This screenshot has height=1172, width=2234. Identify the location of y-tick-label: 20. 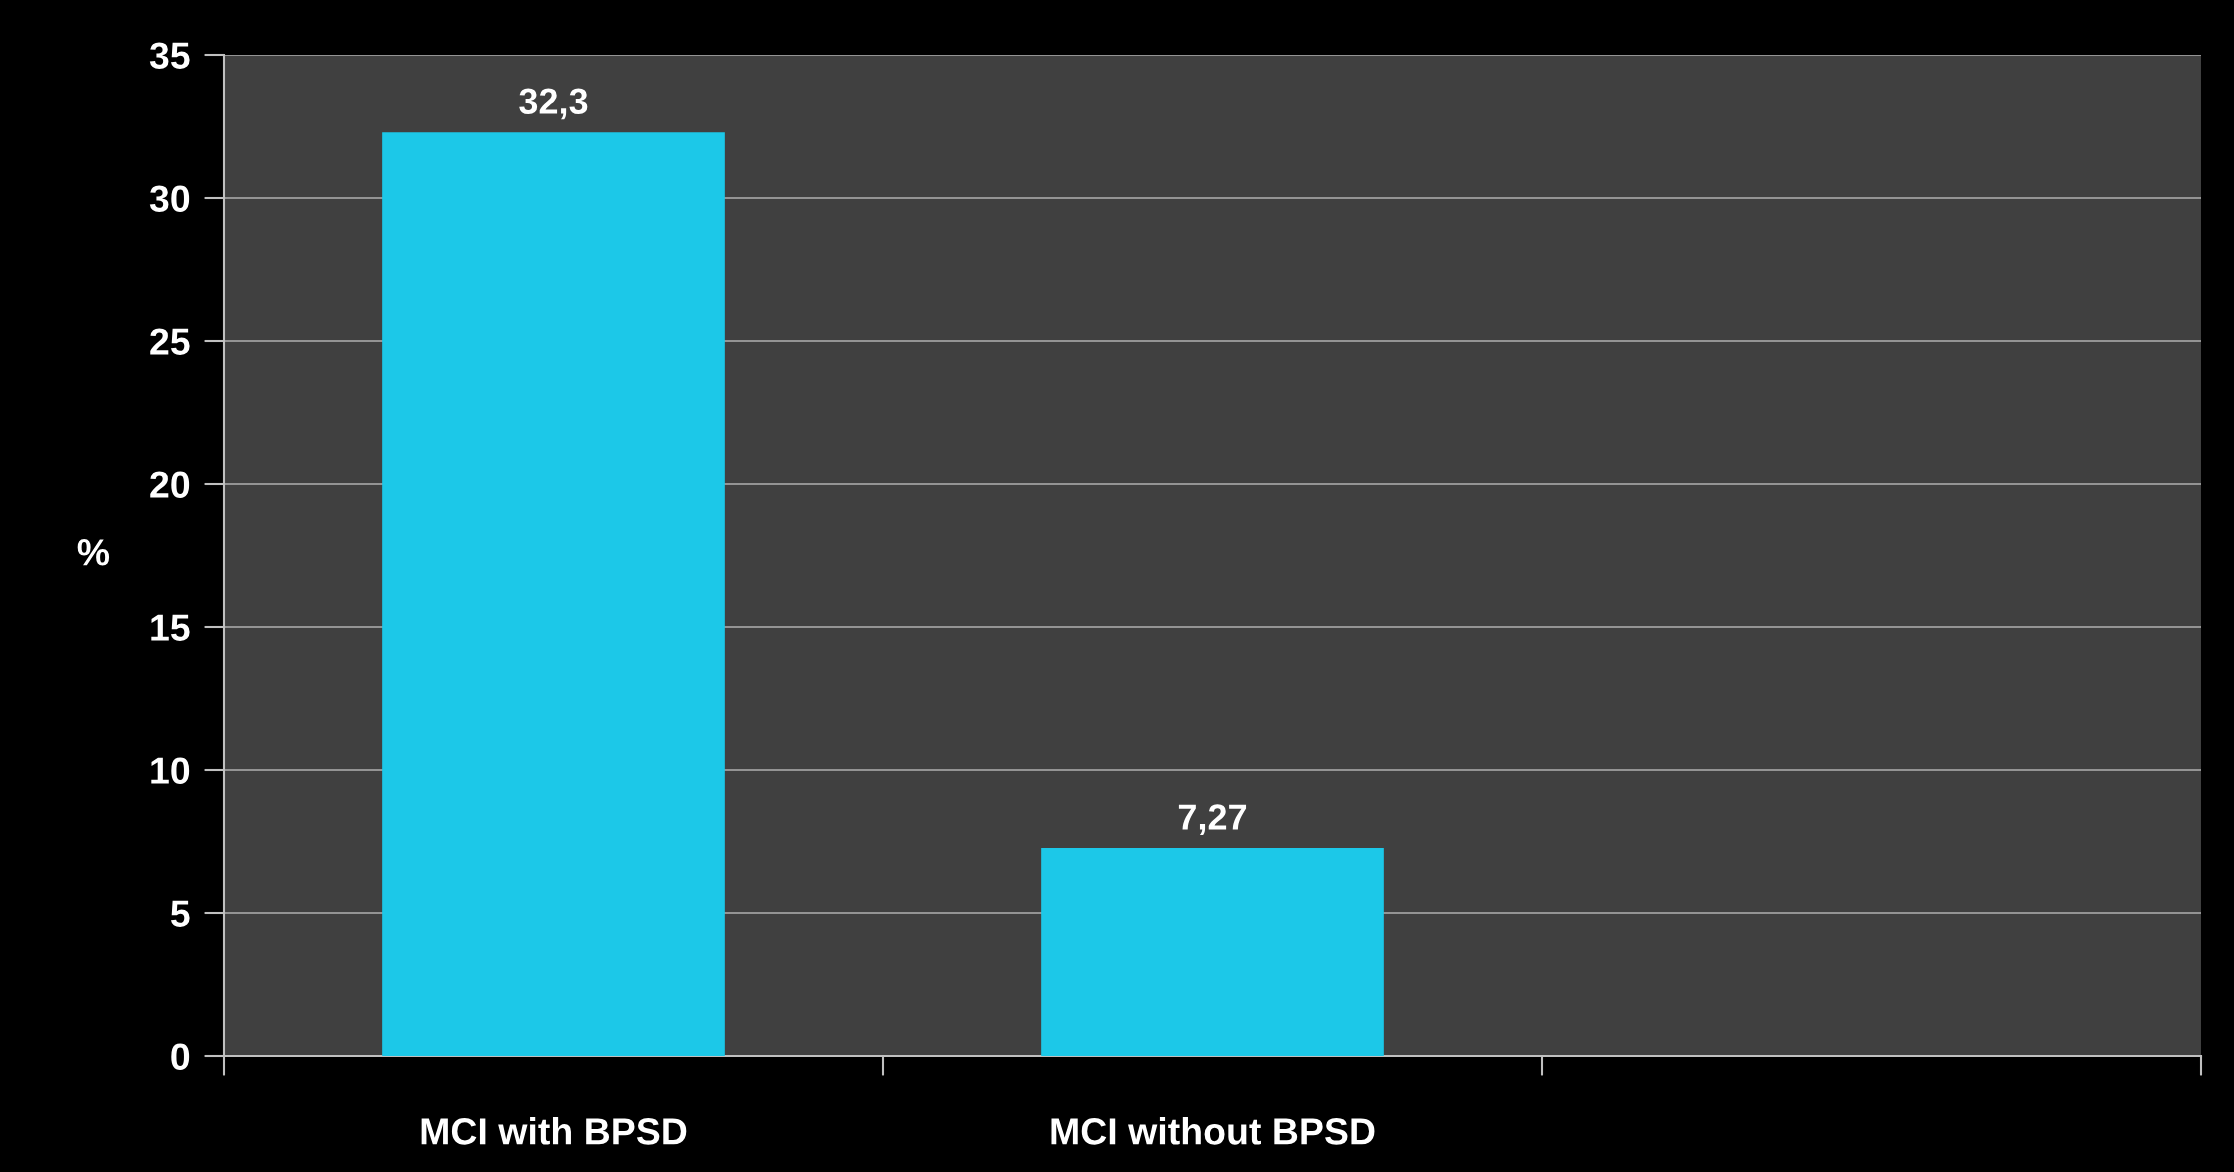
(170, 484).